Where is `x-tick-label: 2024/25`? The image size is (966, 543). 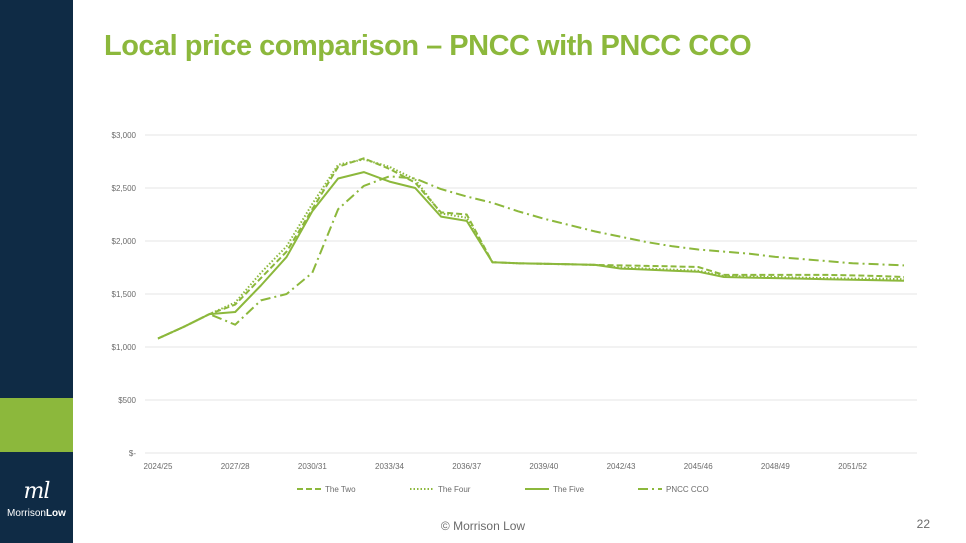 x-tick-label: 2024/25 is located at coordinates (158, 466).